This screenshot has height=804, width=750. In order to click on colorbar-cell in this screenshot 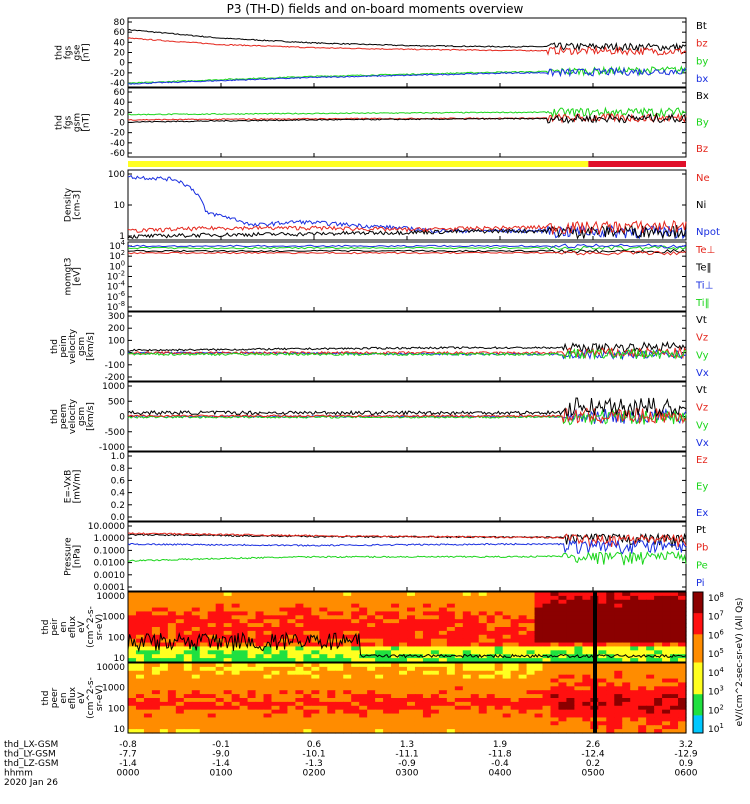, I will do `click(698, 703)`.